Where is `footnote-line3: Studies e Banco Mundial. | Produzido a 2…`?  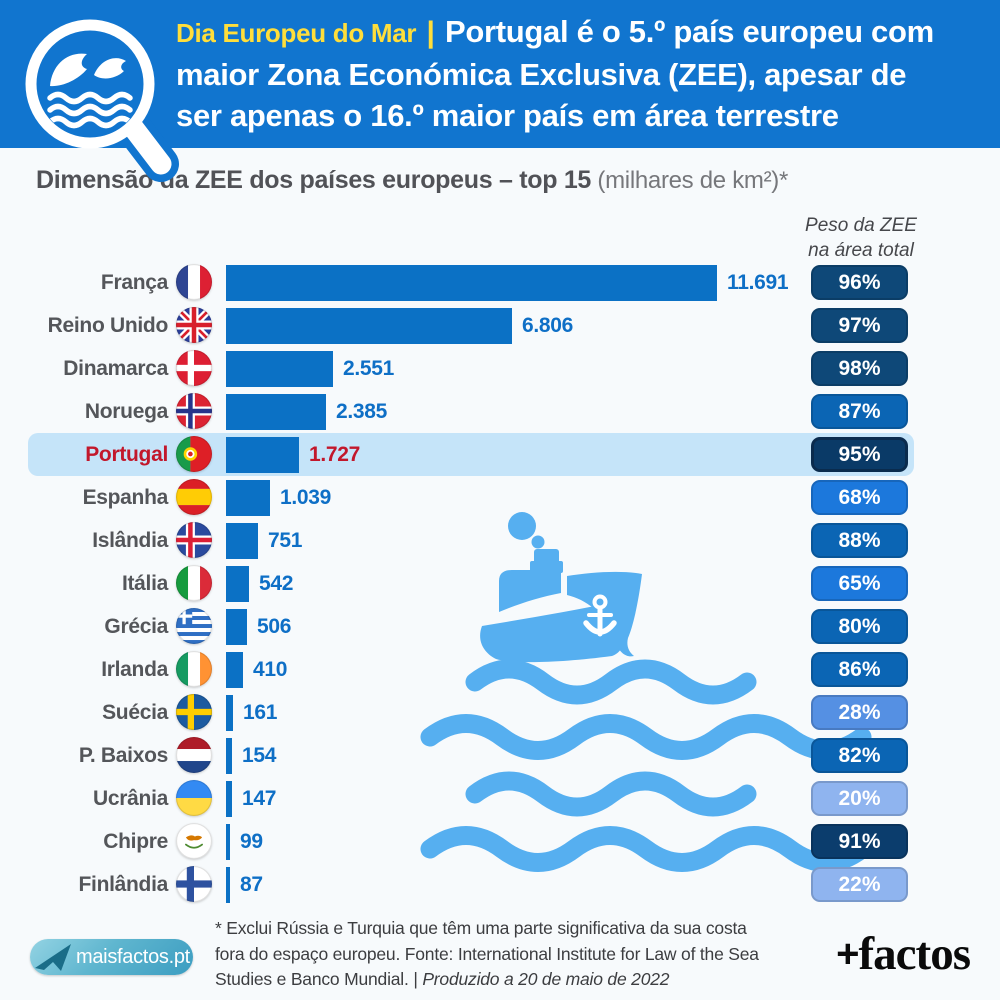 footnote-line3: Studies e Banco Mundial. | Produzido a 2… is located at coordinates (442, 979).